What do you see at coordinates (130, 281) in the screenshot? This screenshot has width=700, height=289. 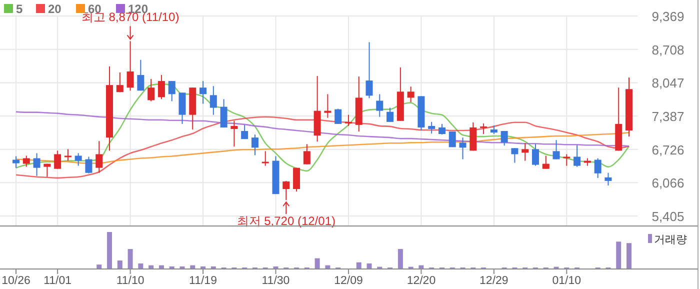 I see `x-tick-label: 11/10` at bounding box center [130, 281].